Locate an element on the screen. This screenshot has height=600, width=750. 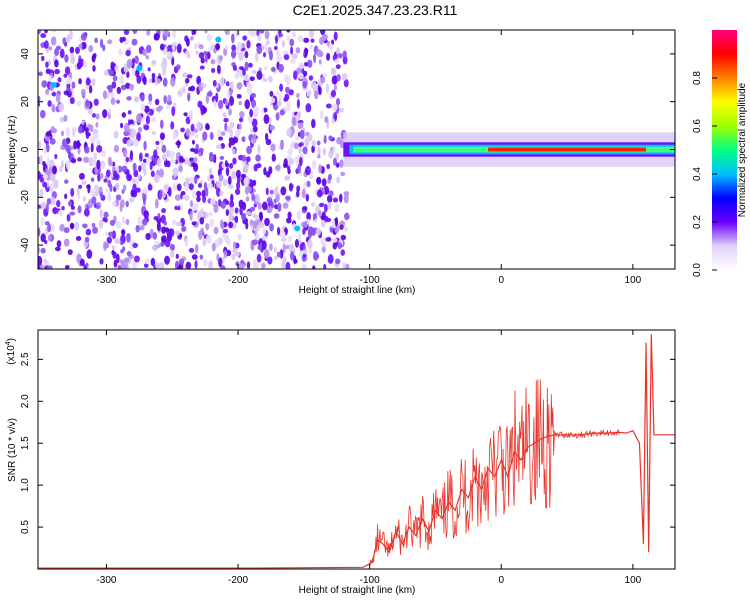
heatmap-y-tick-label: -40 is located at coordinates (25, 244).